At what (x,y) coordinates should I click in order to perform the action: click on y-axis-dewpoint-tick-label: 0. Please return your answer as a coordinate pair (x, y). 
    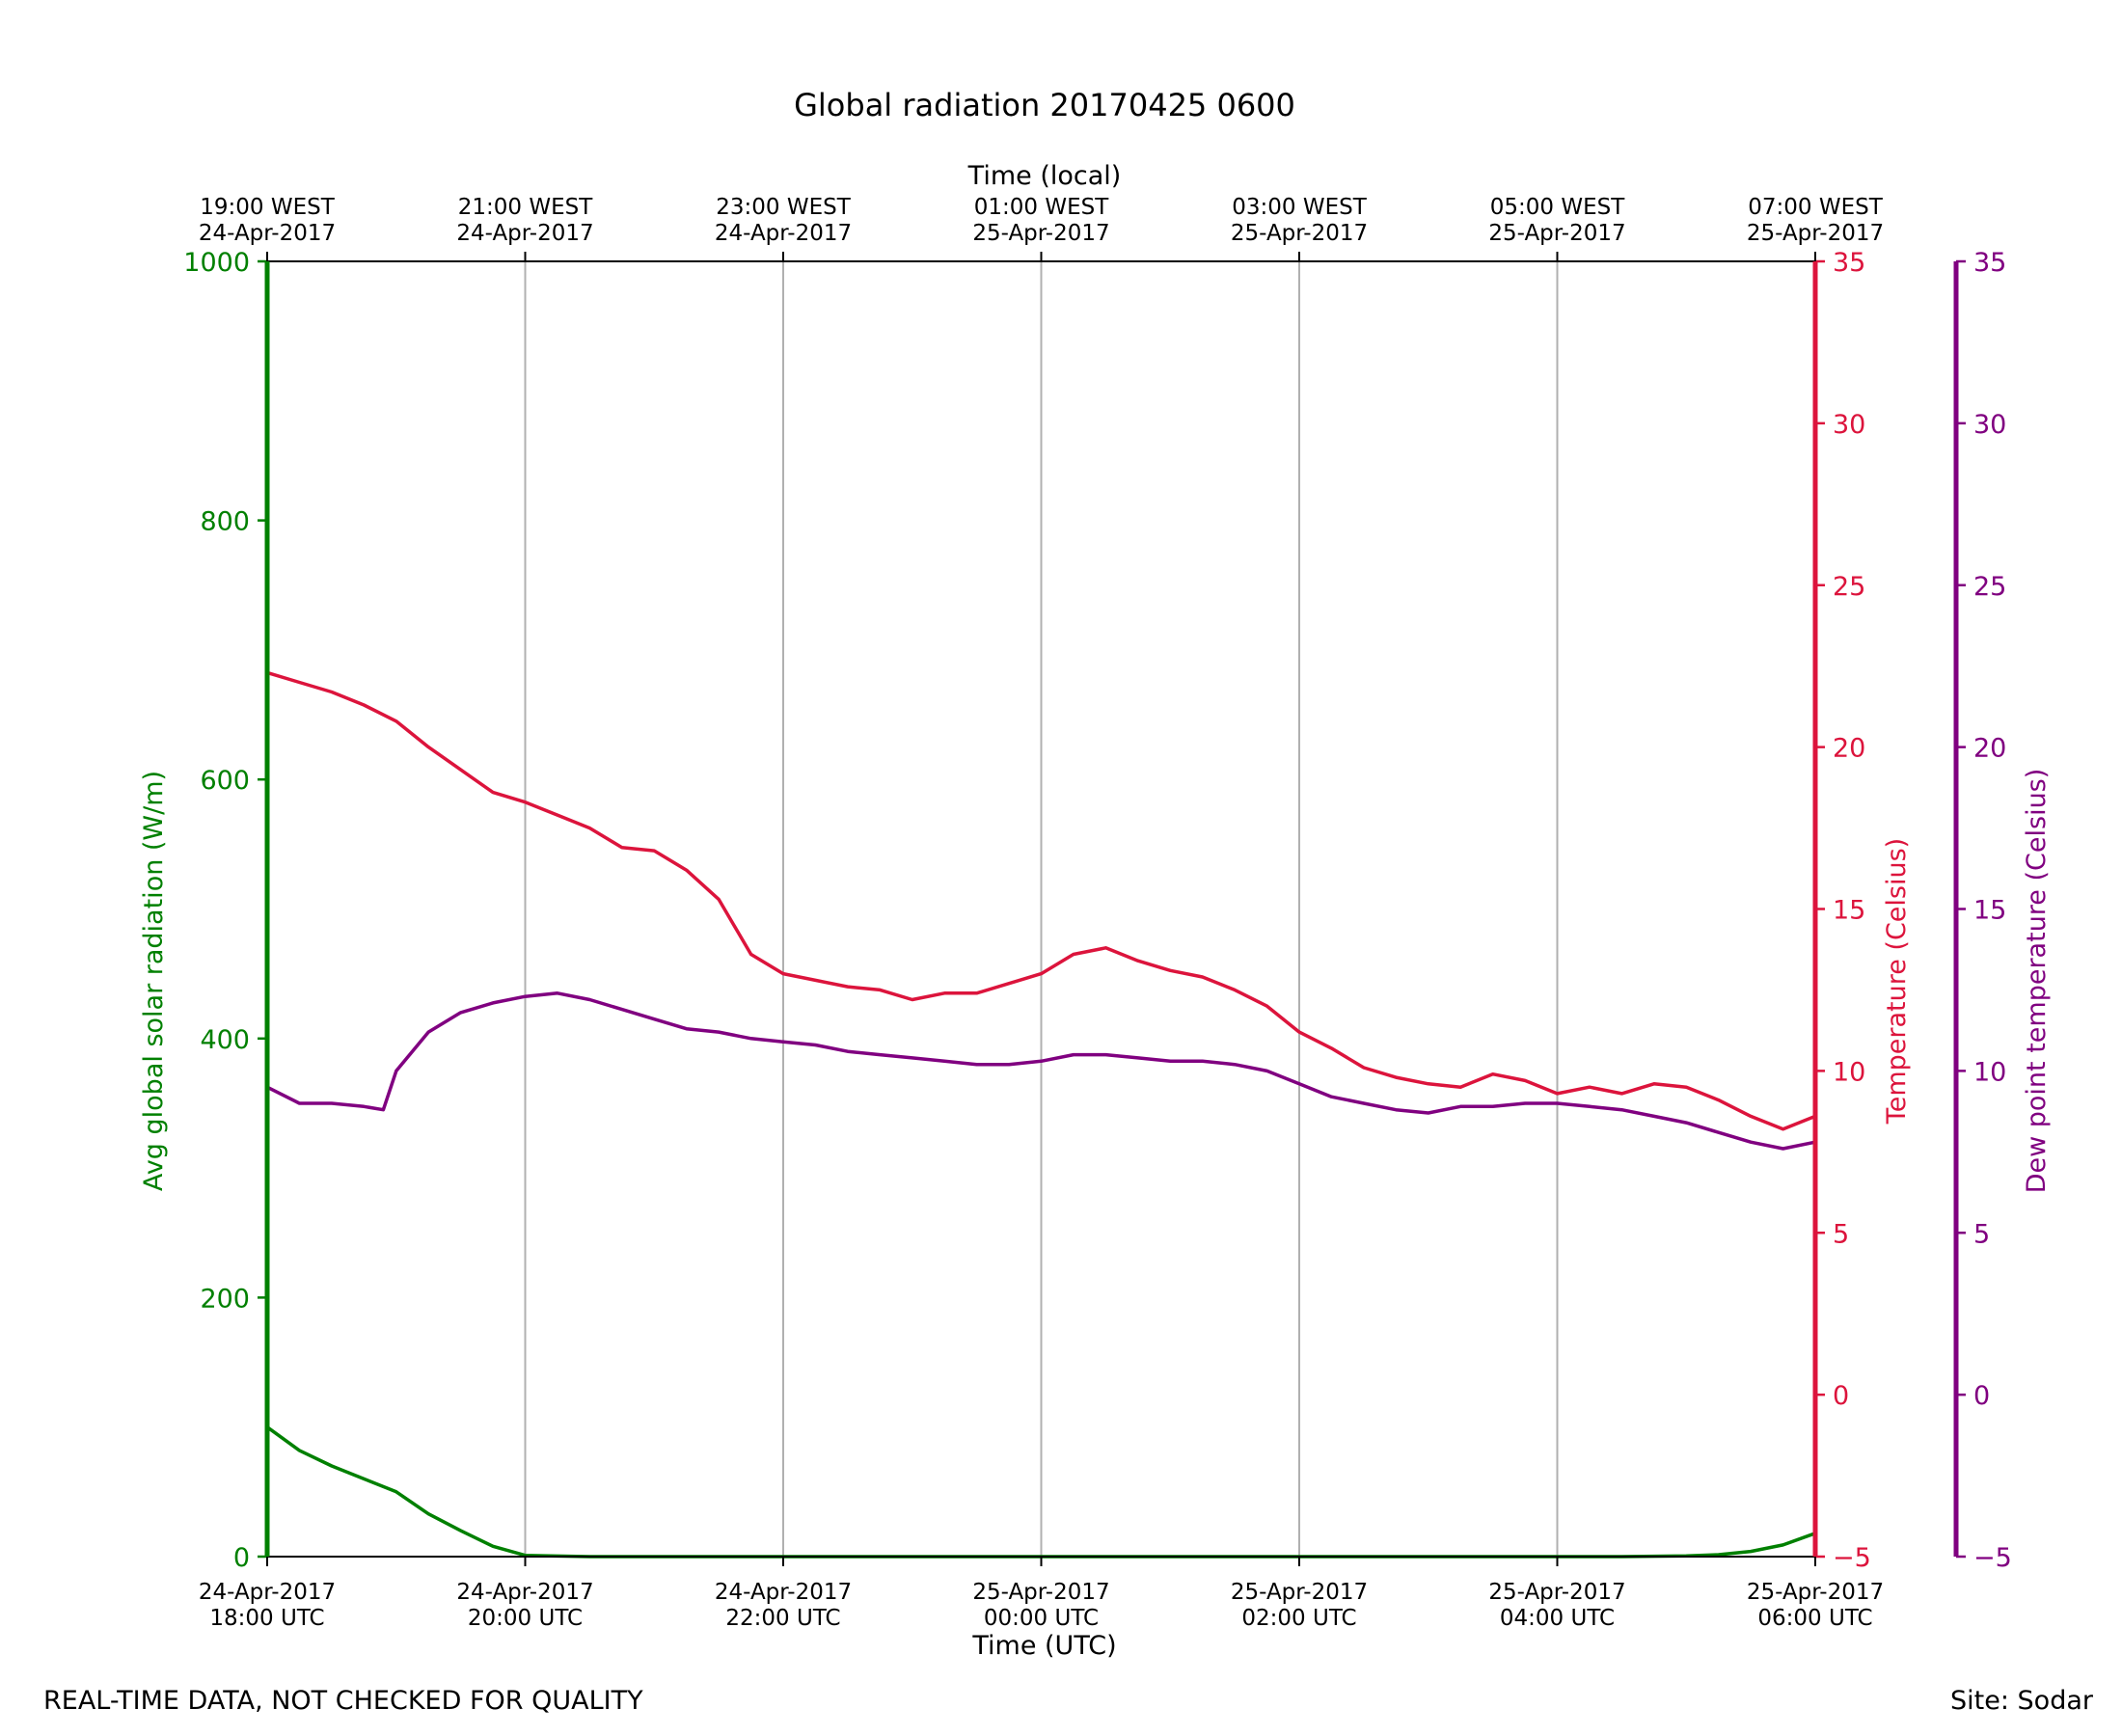
    Looking at the image, I should click on (1982, 1396).